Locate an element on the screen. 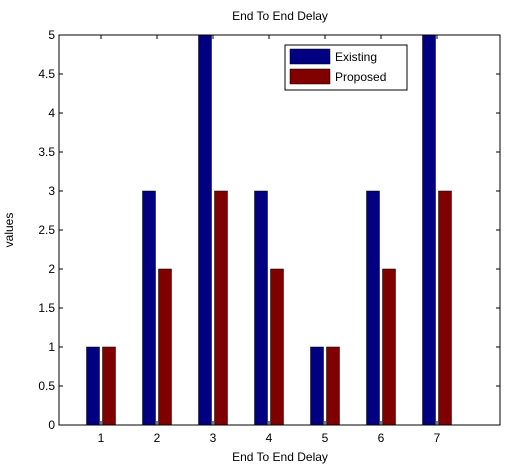 Image resolution: width=505 pixels, height=470 pixels. x-tick-label: 6 is located at coordinates (381, 438).